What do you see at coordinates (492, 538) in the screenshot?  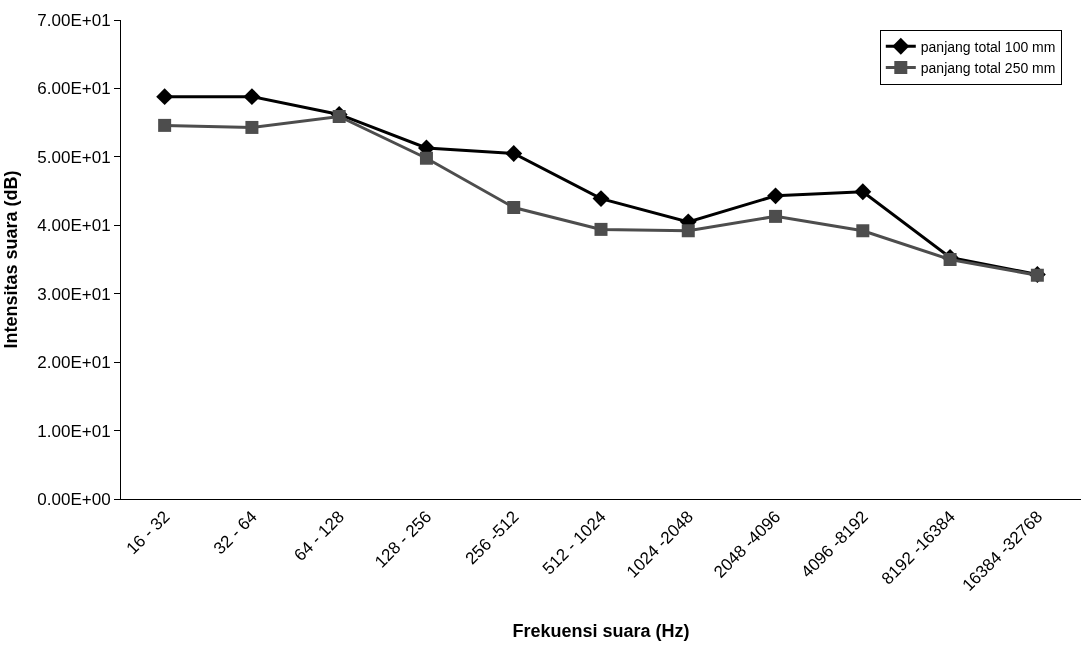 I see `x-tick-label: 256 -512` at bounding box center [492, 538].